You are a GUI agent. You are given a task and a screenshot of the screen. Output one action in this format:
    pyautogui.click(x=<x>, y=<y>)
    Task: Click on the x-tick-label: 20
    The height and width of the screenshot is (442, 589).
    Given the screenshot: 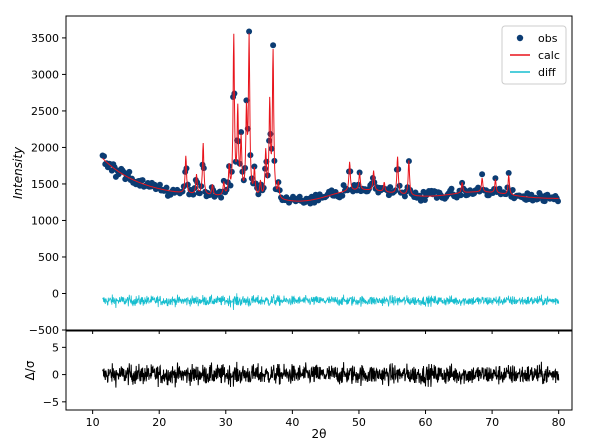 What is the action you would take?
    pyautogui.click(x=159, y=422)
    